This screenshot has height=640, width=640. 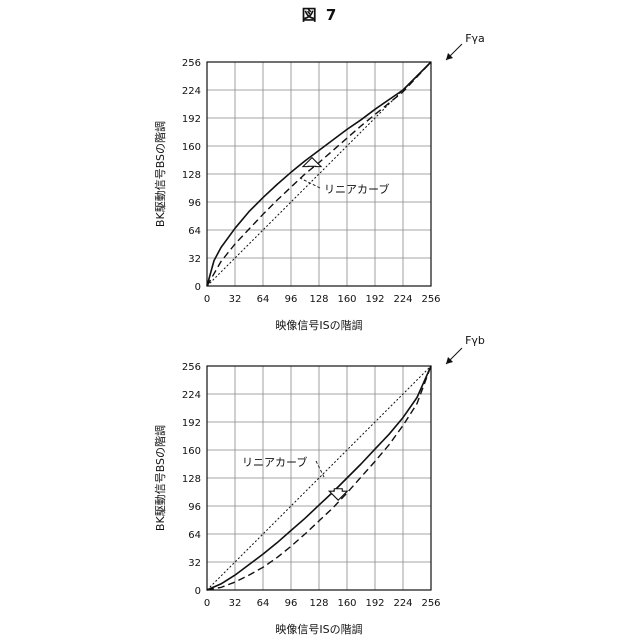 I want to click on annotation-leader-line, so click(x=310, y=183).